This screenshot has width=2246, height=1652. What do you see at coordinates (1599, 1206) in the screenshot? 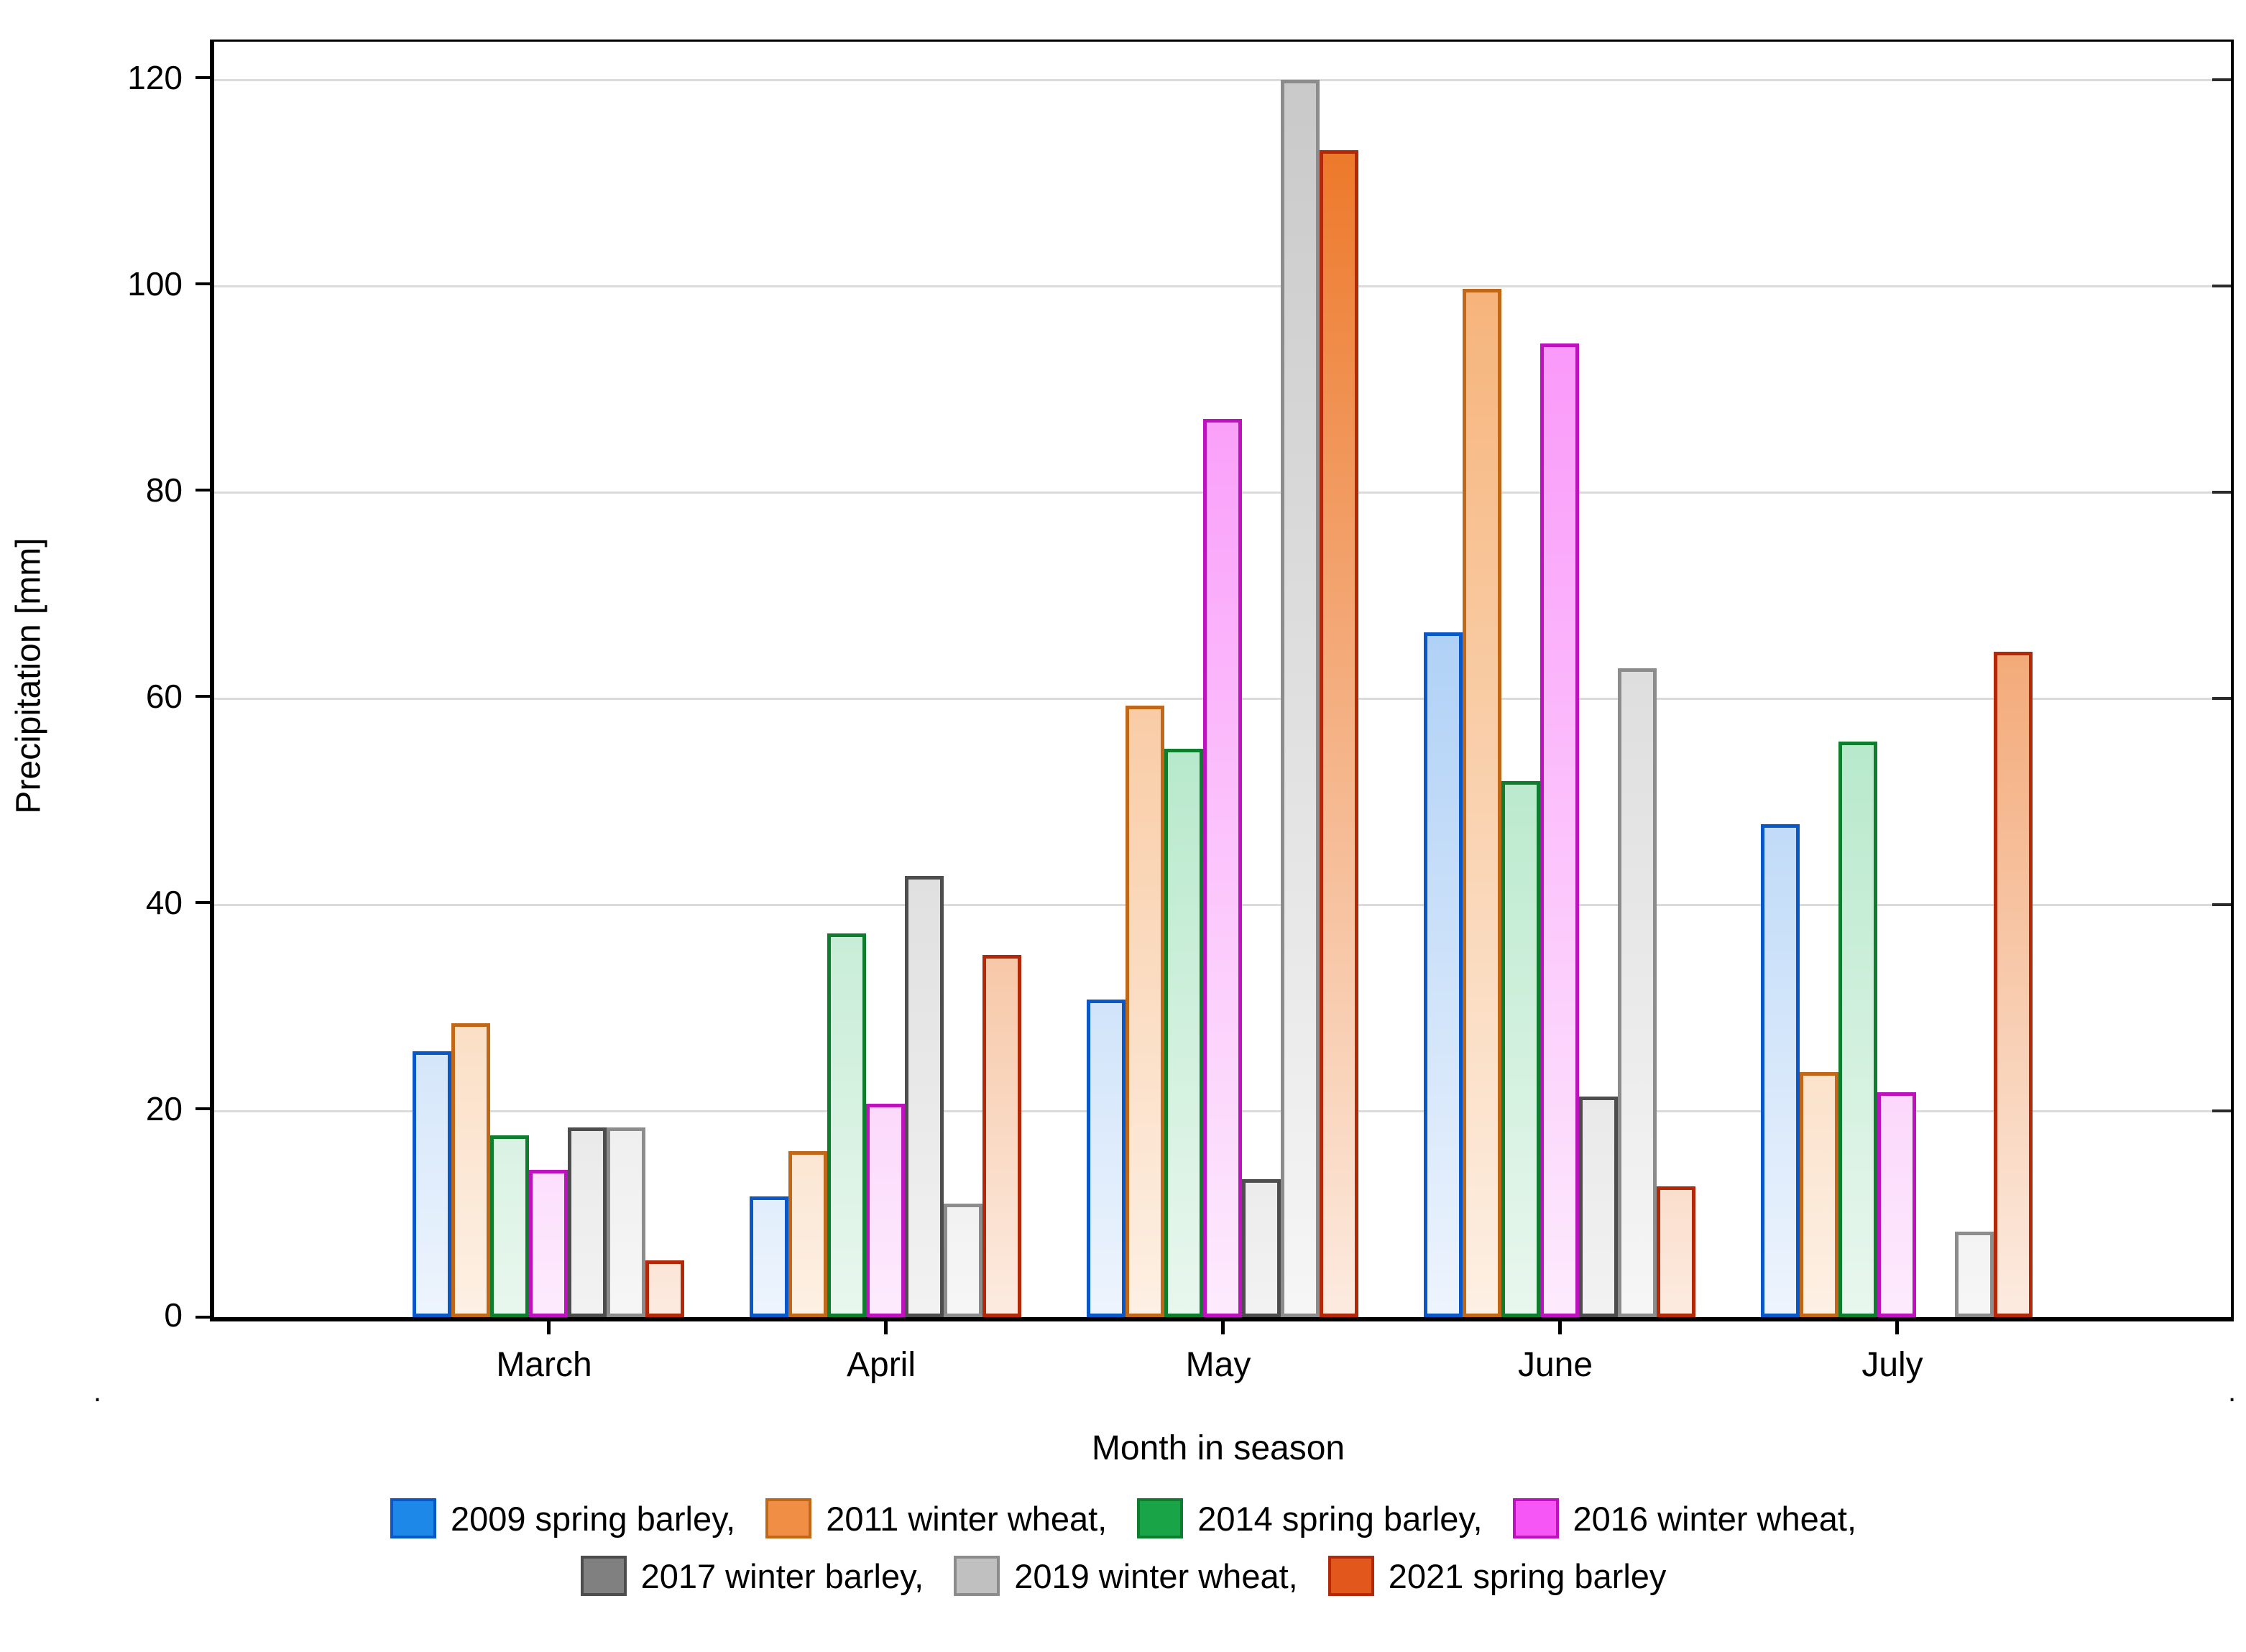
I see `bar-june-2017` at bounding box center [1599, 1206].